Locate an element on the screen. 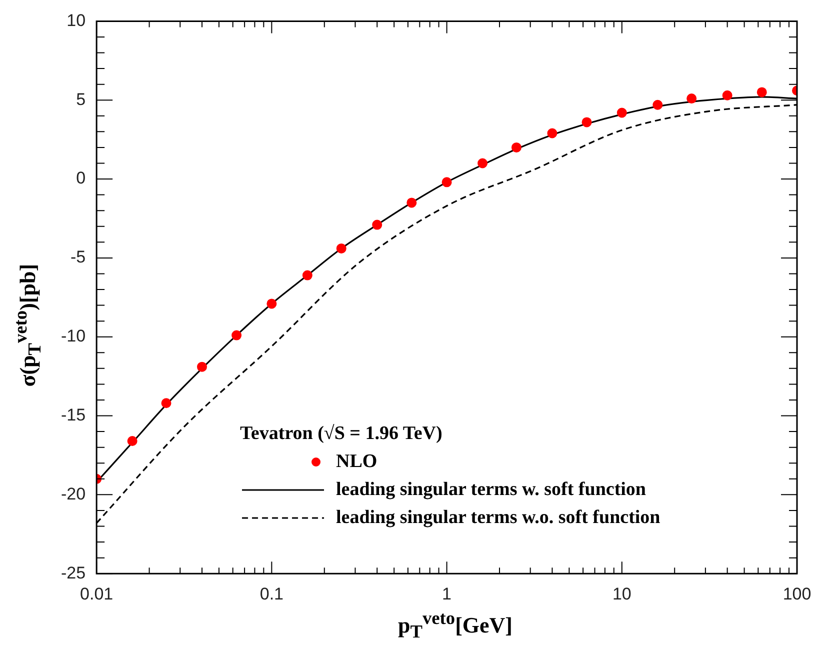  y-tick-label: 5 is located at coordinates (81, 99).